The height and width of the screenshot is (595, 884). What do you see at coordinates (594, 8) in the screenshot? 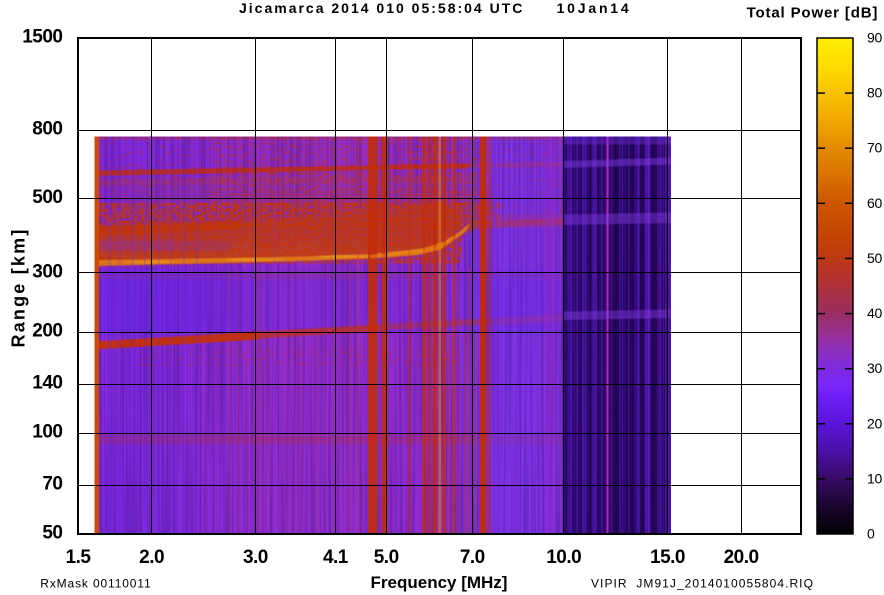
I see `svg-text: 10Jan14` at bounding box center [594, 8].